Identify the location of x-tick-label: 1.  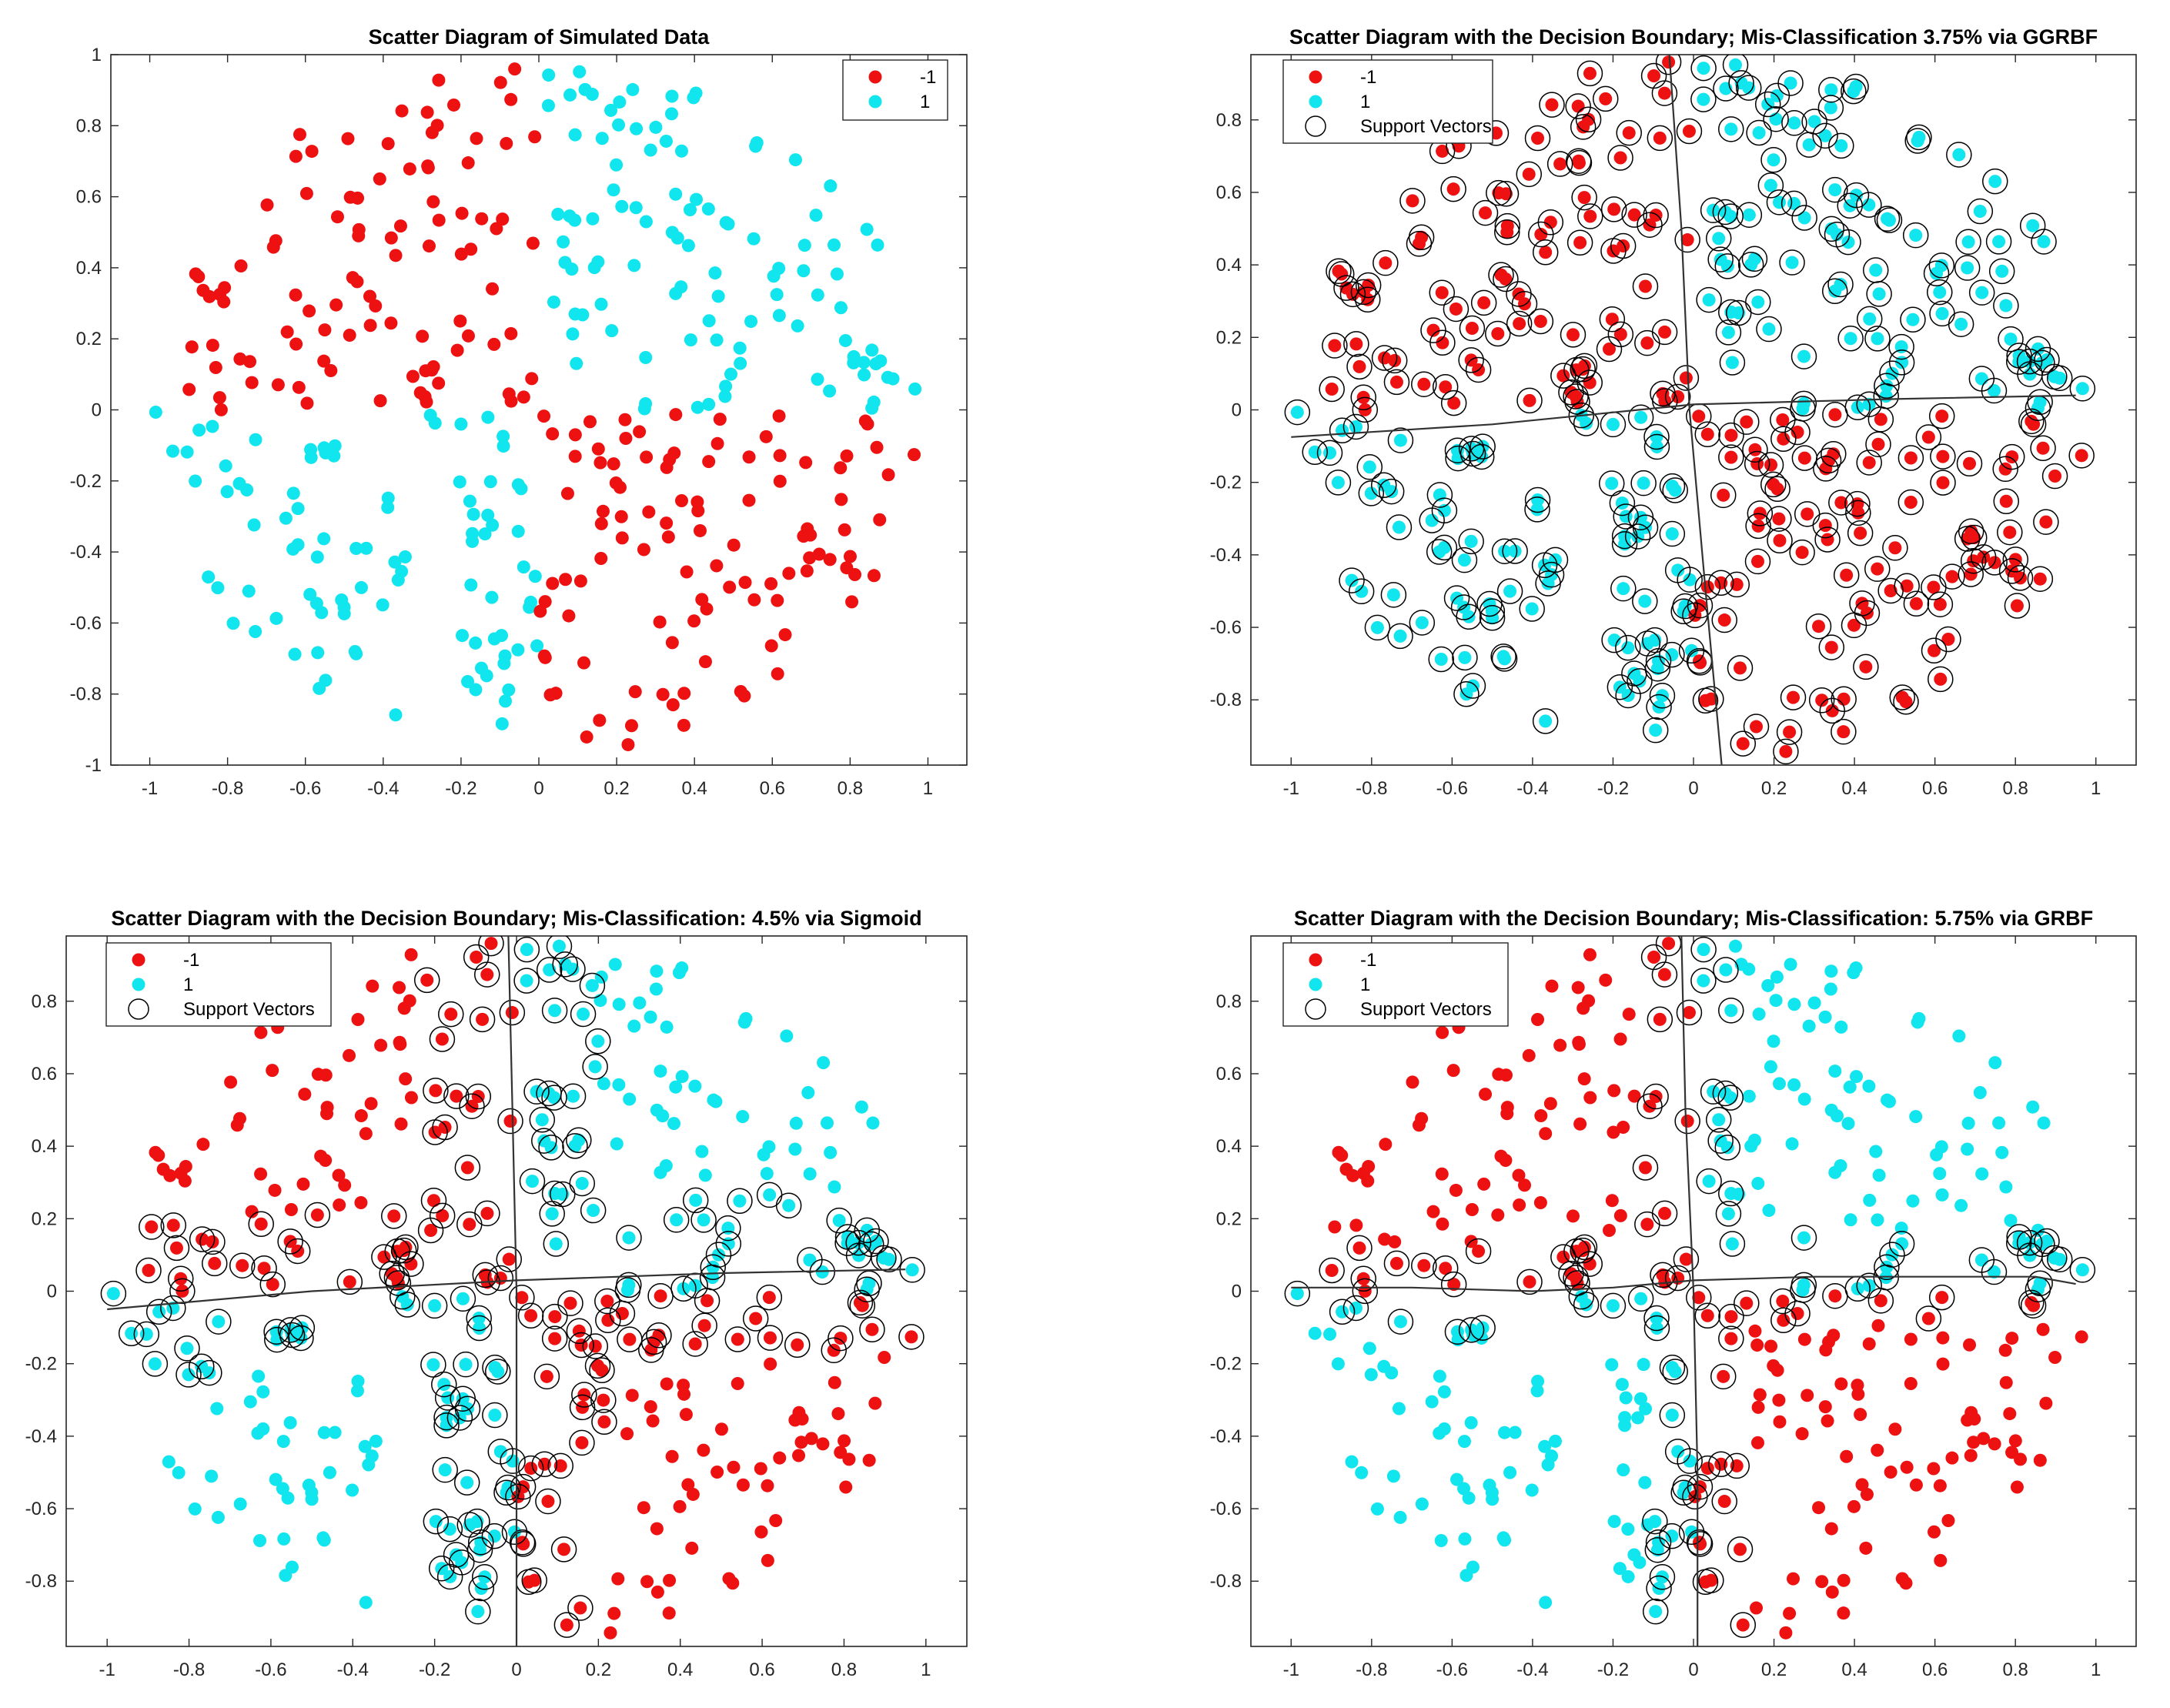
(928, 789).